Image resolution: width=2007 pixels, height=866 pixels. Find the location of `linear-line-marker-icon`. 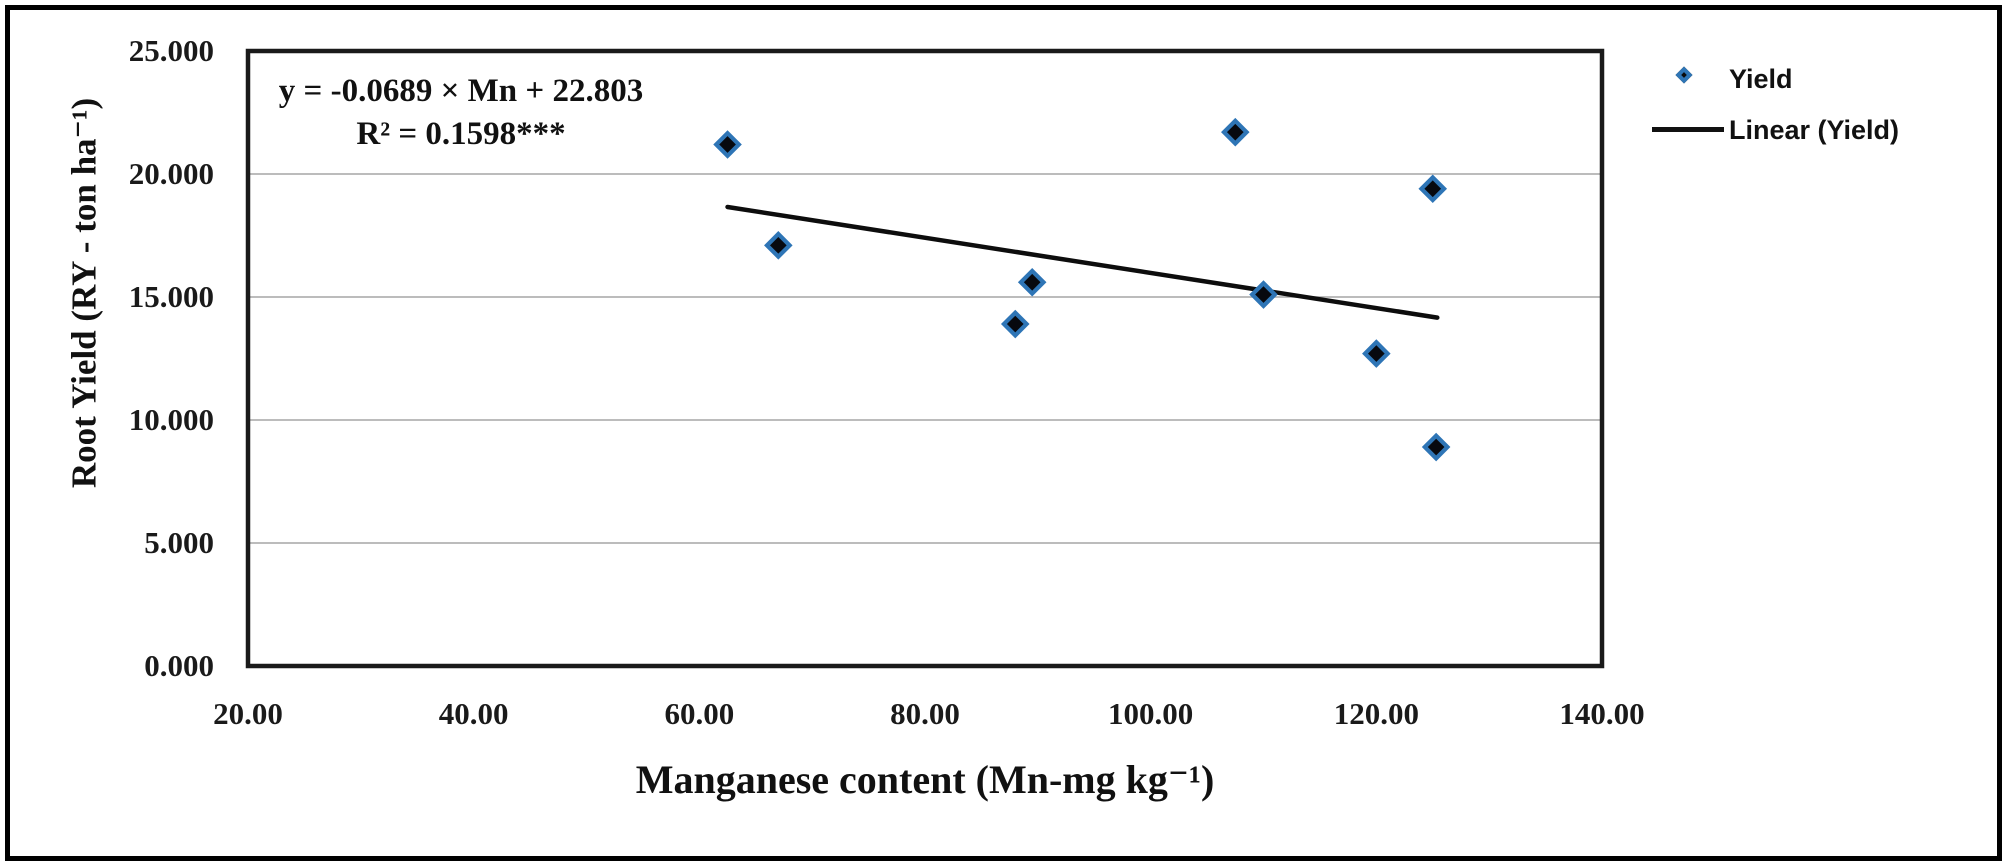

linear-line-marker-icon is located at coordinates (1688, 129).